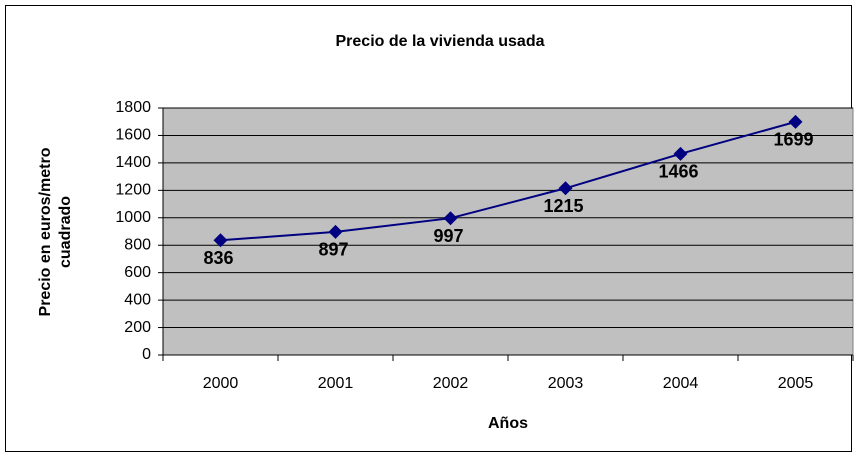 Image resolution: width=858 pixels, height=457 pixels. Describe the element at coordinates (336, 383) in the screenshot. I see `x-tick-label: 2001` at that location.